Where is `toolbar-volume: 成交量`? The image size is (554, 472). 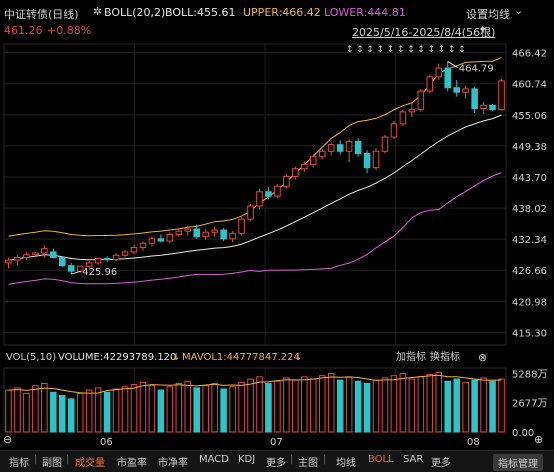
toolbar-volume: 成交量 is located at coordinates (90, 463).